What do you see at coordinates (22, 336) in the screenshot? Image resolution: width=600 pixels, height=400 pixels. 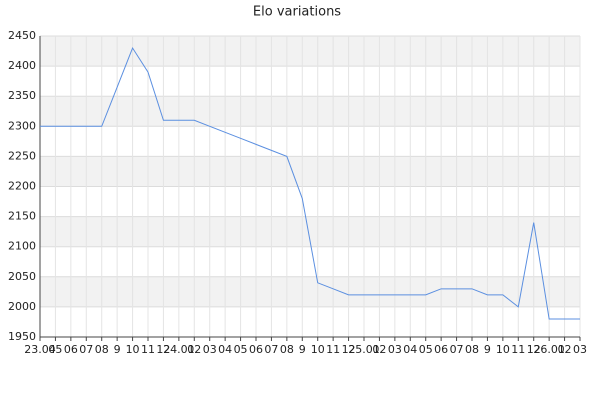 I see `y-tick-label: 1950` at bounding box center [22, 336].